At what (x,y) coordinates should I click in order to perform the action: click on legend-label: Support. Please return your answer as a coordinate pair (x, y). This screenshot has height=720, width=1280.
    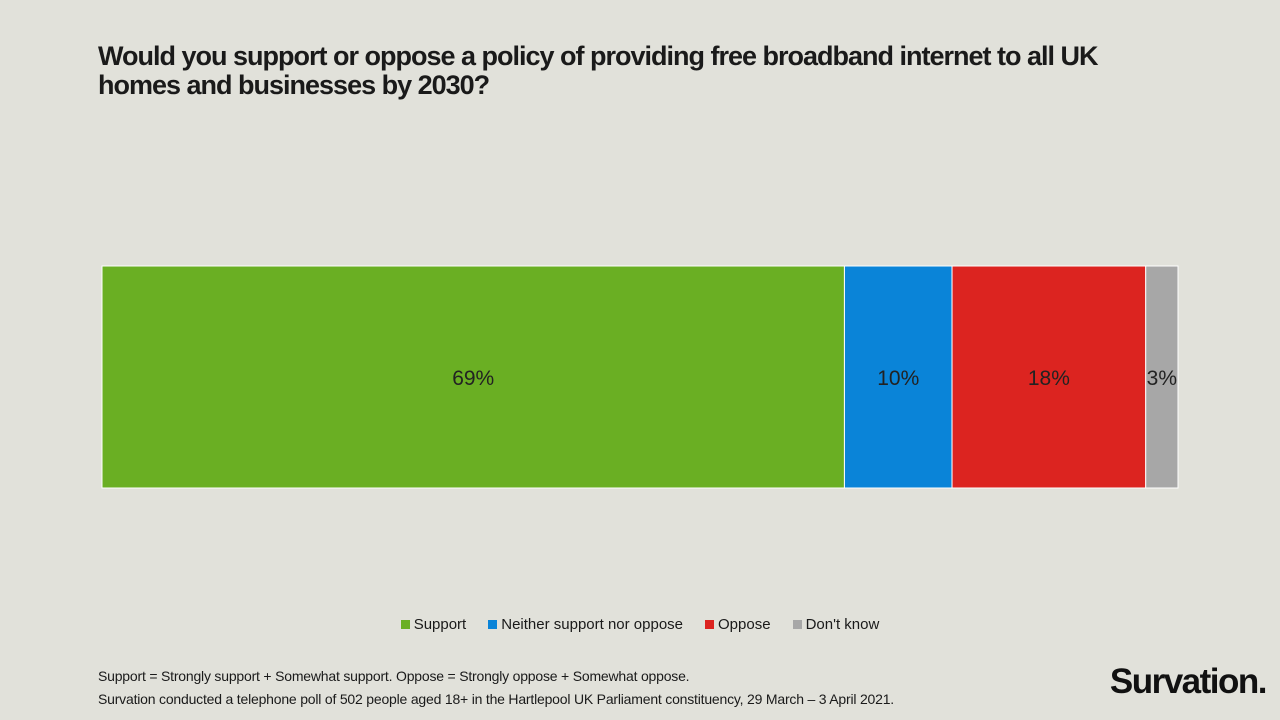
    Looking at the image, I should click on (440, 624).